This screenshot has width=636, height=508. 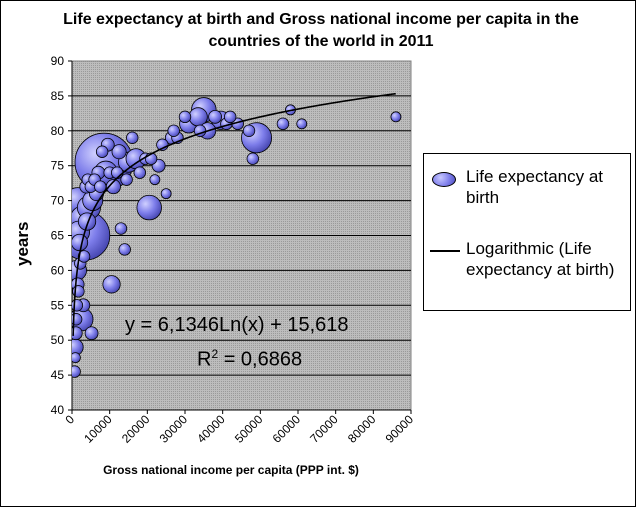 What do you see at coordinates (136, 429) in the screenshot?
I see `x-tick-label: 20000` at bounding box center [136, 429].